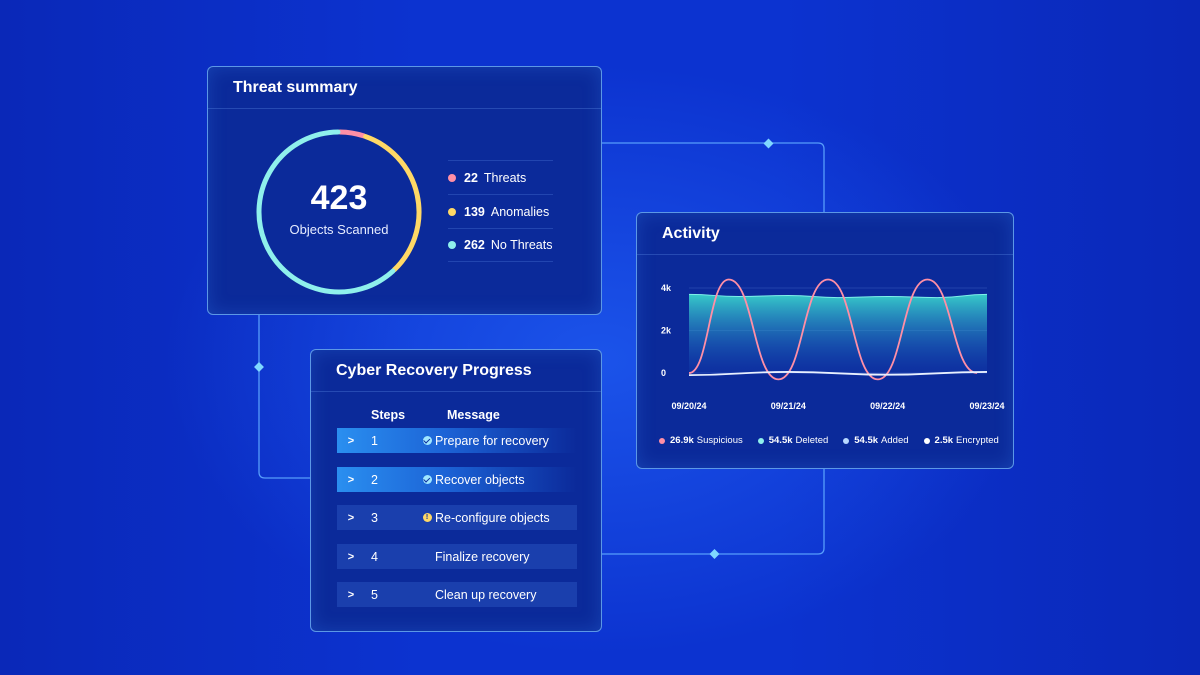 This screenshot has width=1200, height=675. I want to click on legend-item-added: 54.5k Added, so click(876, 440).